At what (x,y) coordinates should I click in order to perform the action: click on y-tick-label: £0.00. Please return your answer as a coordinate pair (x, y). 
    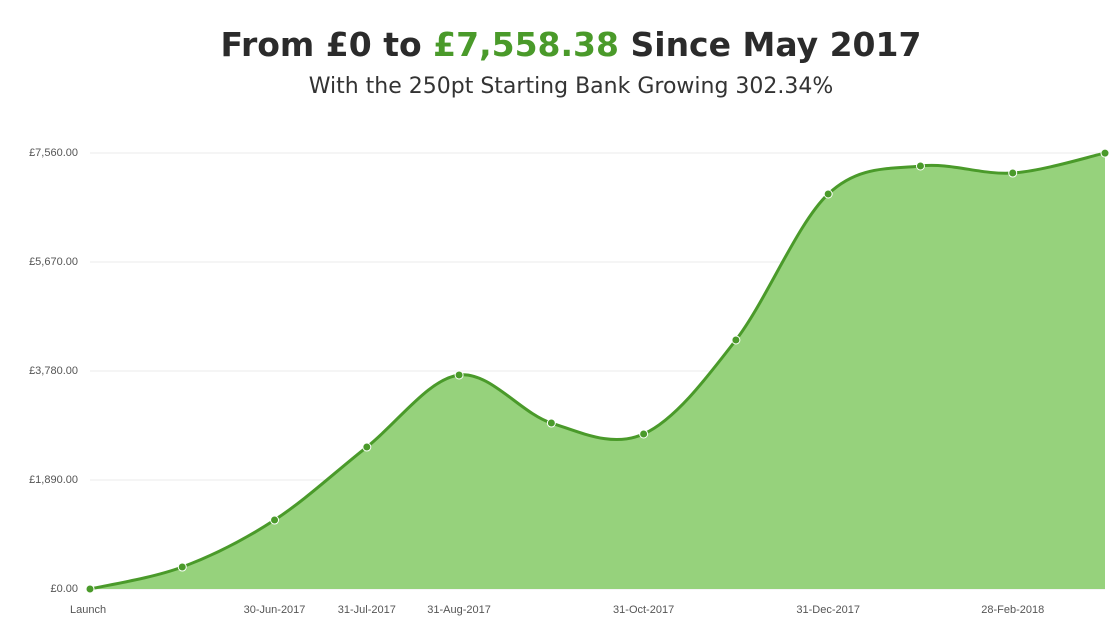
    Looking at the image, I should click on (64, 589).